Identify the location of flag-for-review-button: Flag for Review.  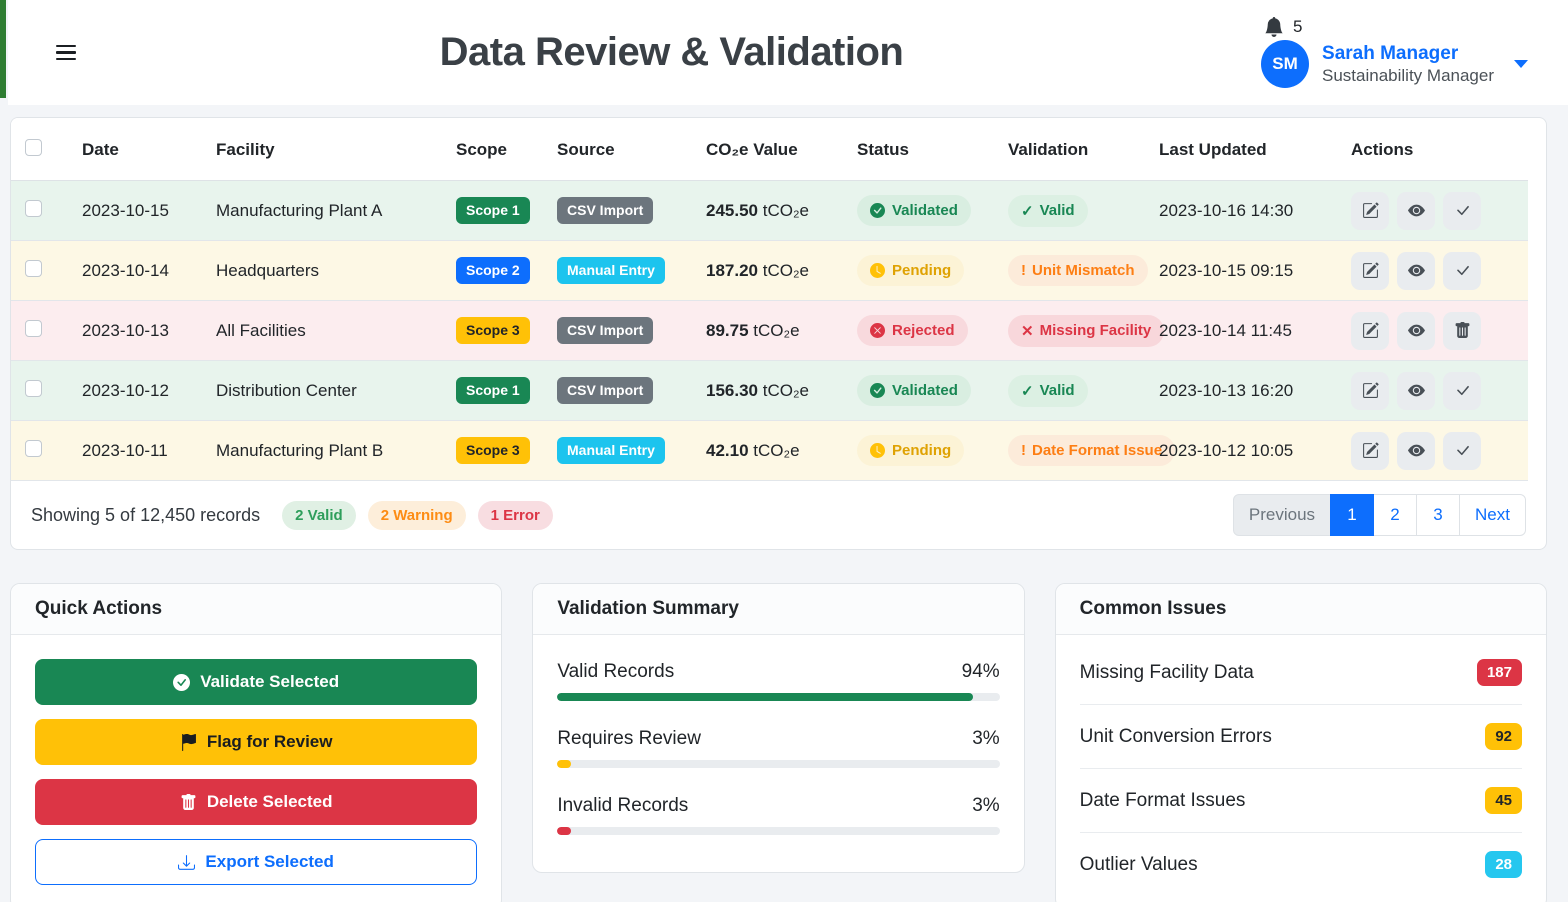
(256, 742).